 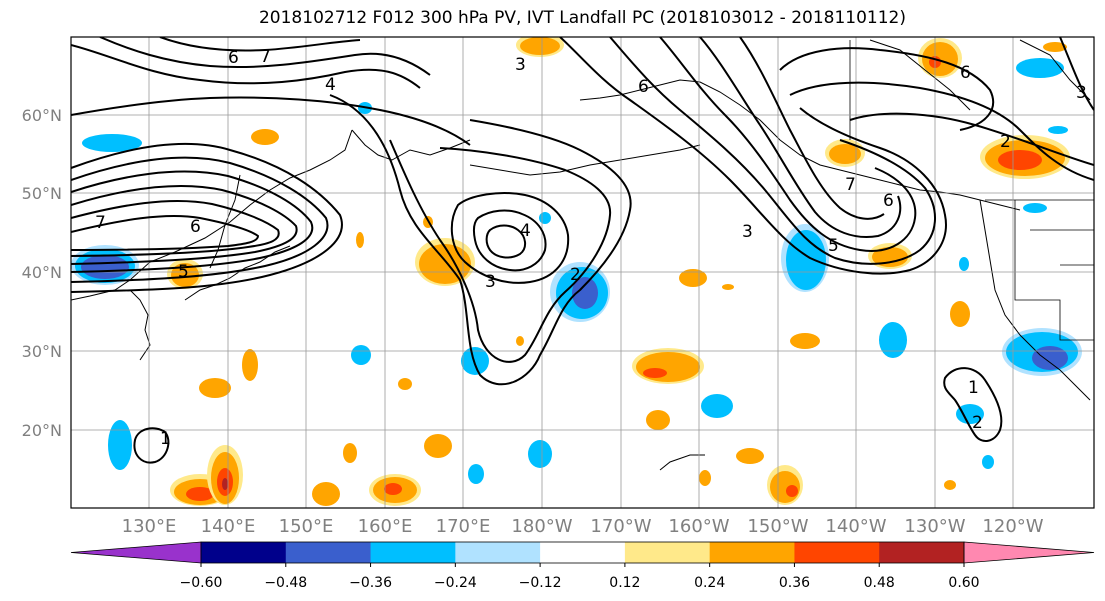 What do you see at coordinates (541, 526) in the screenshot?
I see `lon-label: 180°W` at bounding box center [541, 526].